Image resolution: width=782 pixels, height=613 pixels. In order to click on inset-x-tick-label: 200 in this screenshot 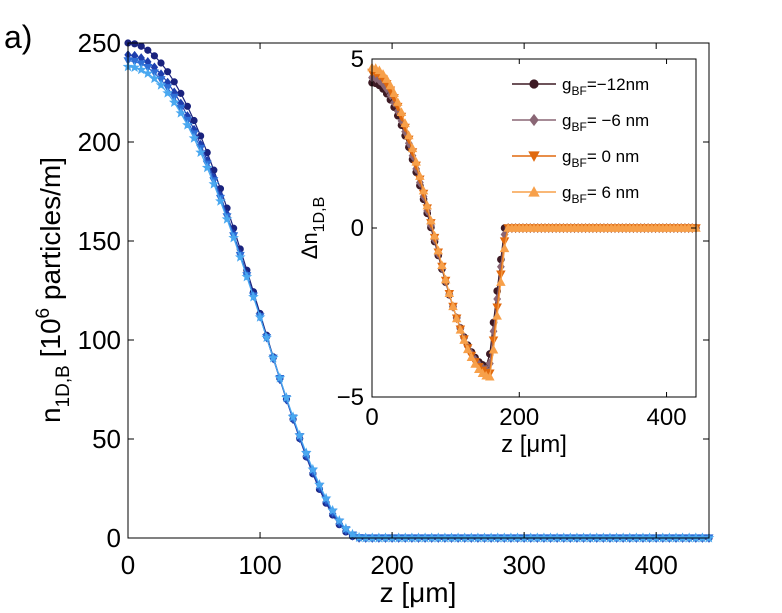, I will do `click(519, 417)`.